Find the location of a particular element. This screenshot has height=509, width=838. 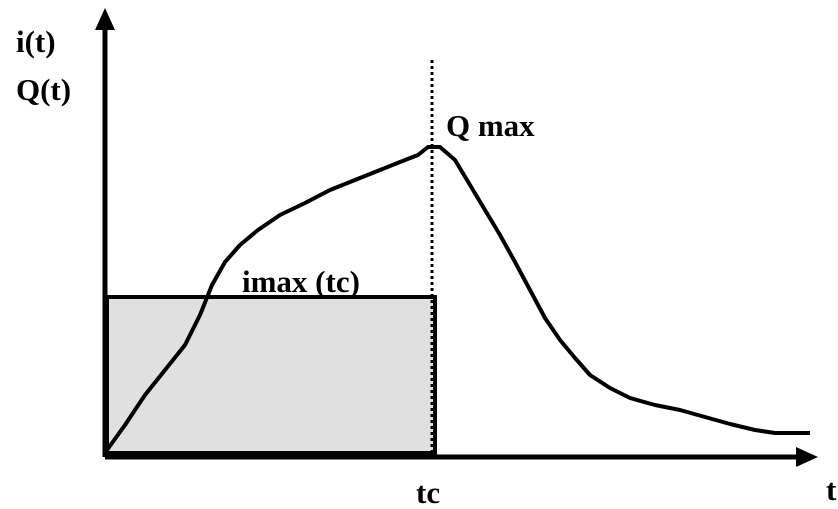

y-label-q: Q(t) is located at coordinates (43, 89).